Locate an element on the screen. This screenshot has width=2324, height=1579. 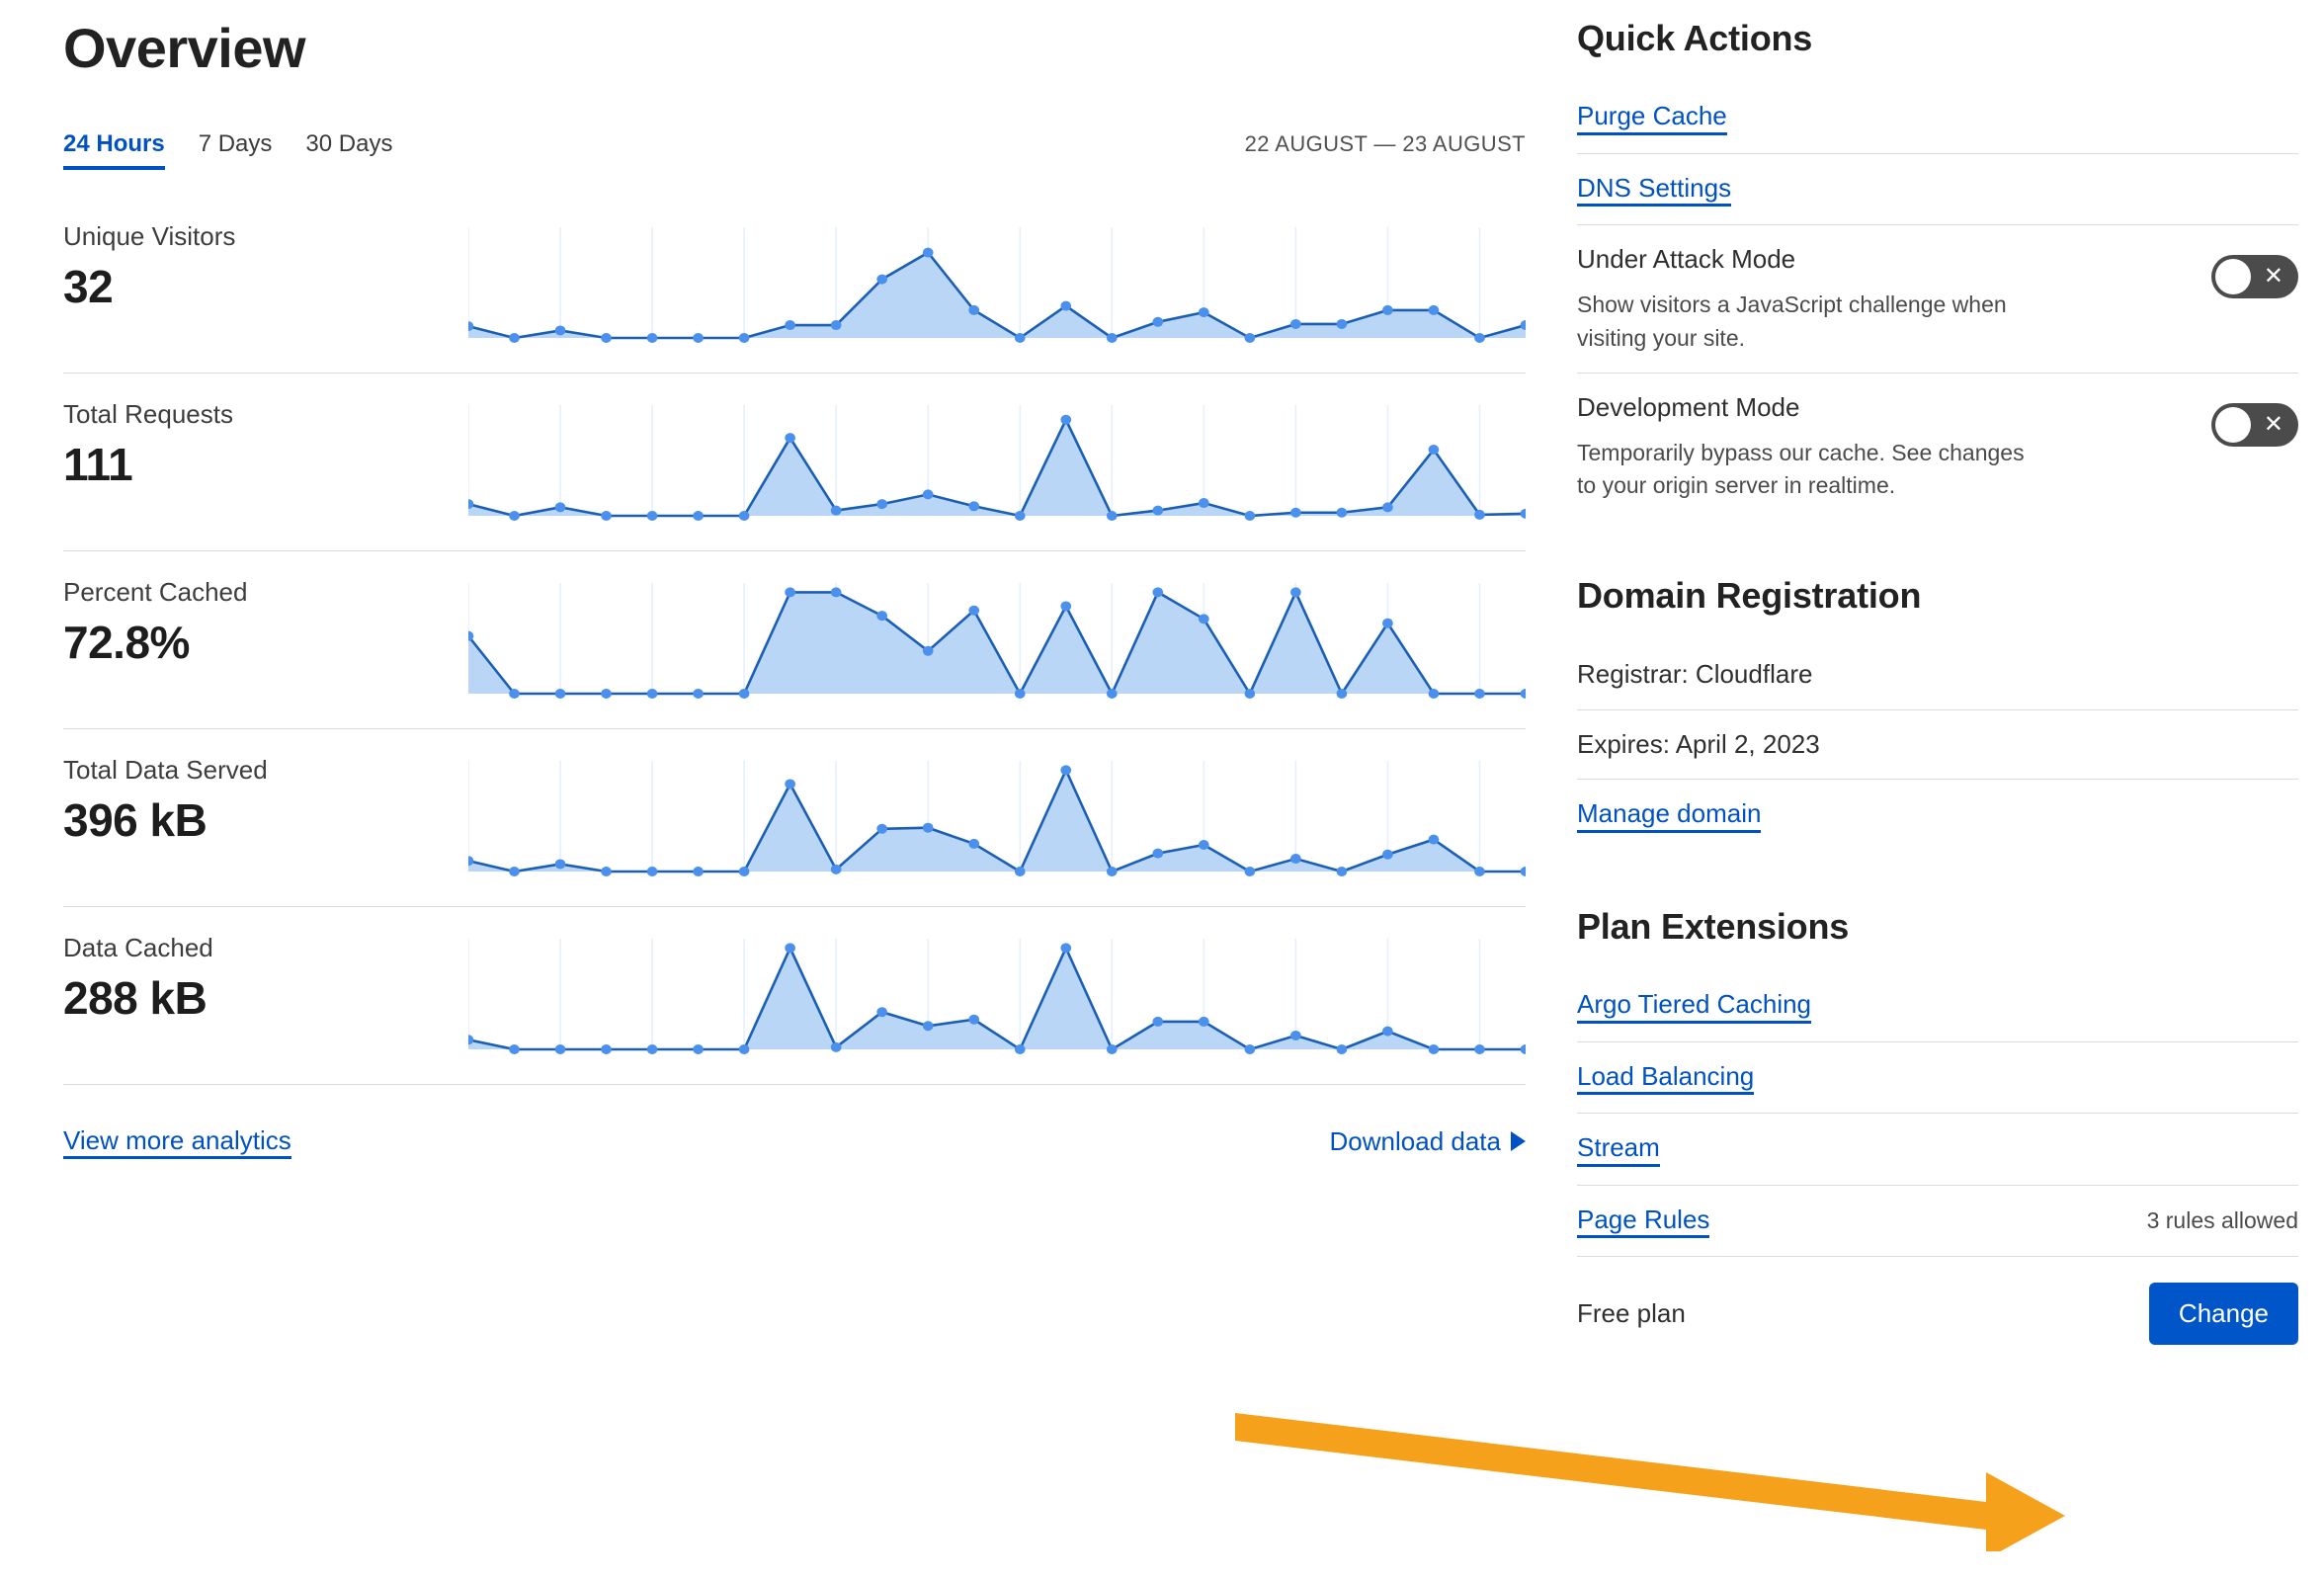
quick-actions-title: Quick Actions is located at coordinates (1695, 38).